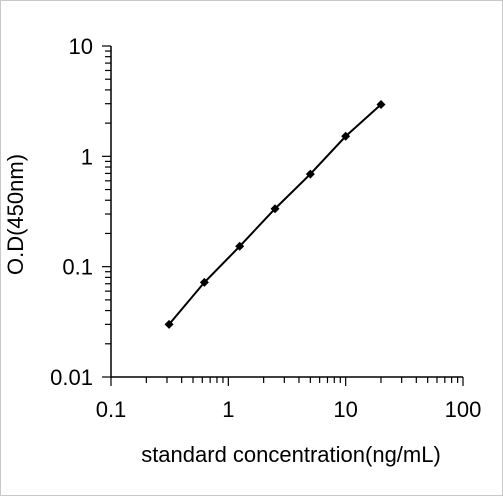 This screenshot has height=497, width=503. I want to click on y-tick-label: 0.01, so click(71, 377).